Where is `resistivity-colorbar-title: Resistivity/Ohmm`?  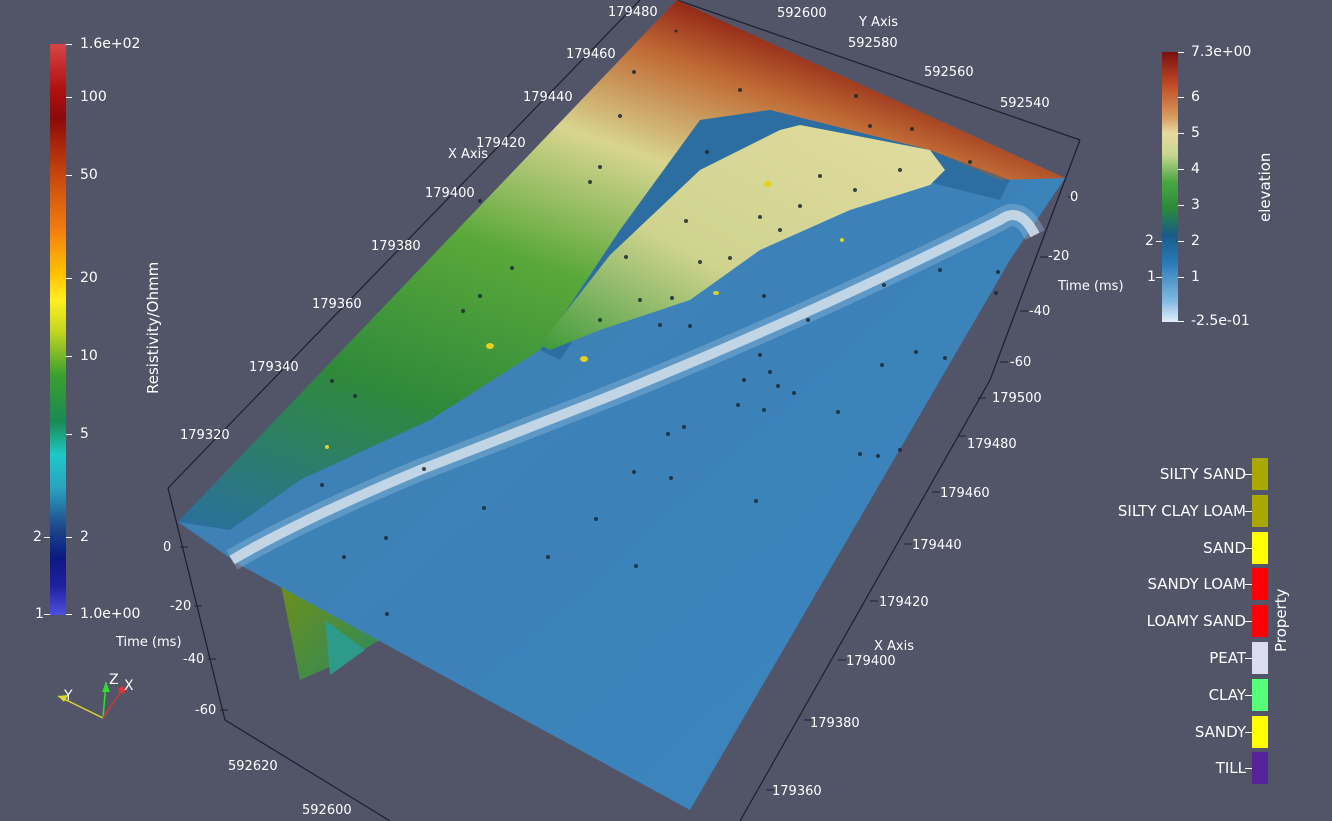
resistivity-colorbar-title: Resistivity/Ohmm is located at coordinates (153, 327).